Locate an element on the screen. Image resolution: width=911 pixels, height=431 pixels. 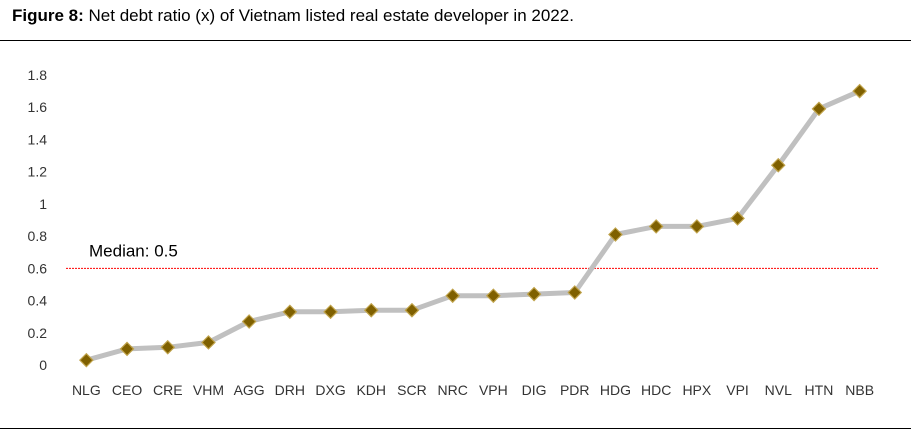
x-tick-label: NVL is located at coordinates (778, 390).